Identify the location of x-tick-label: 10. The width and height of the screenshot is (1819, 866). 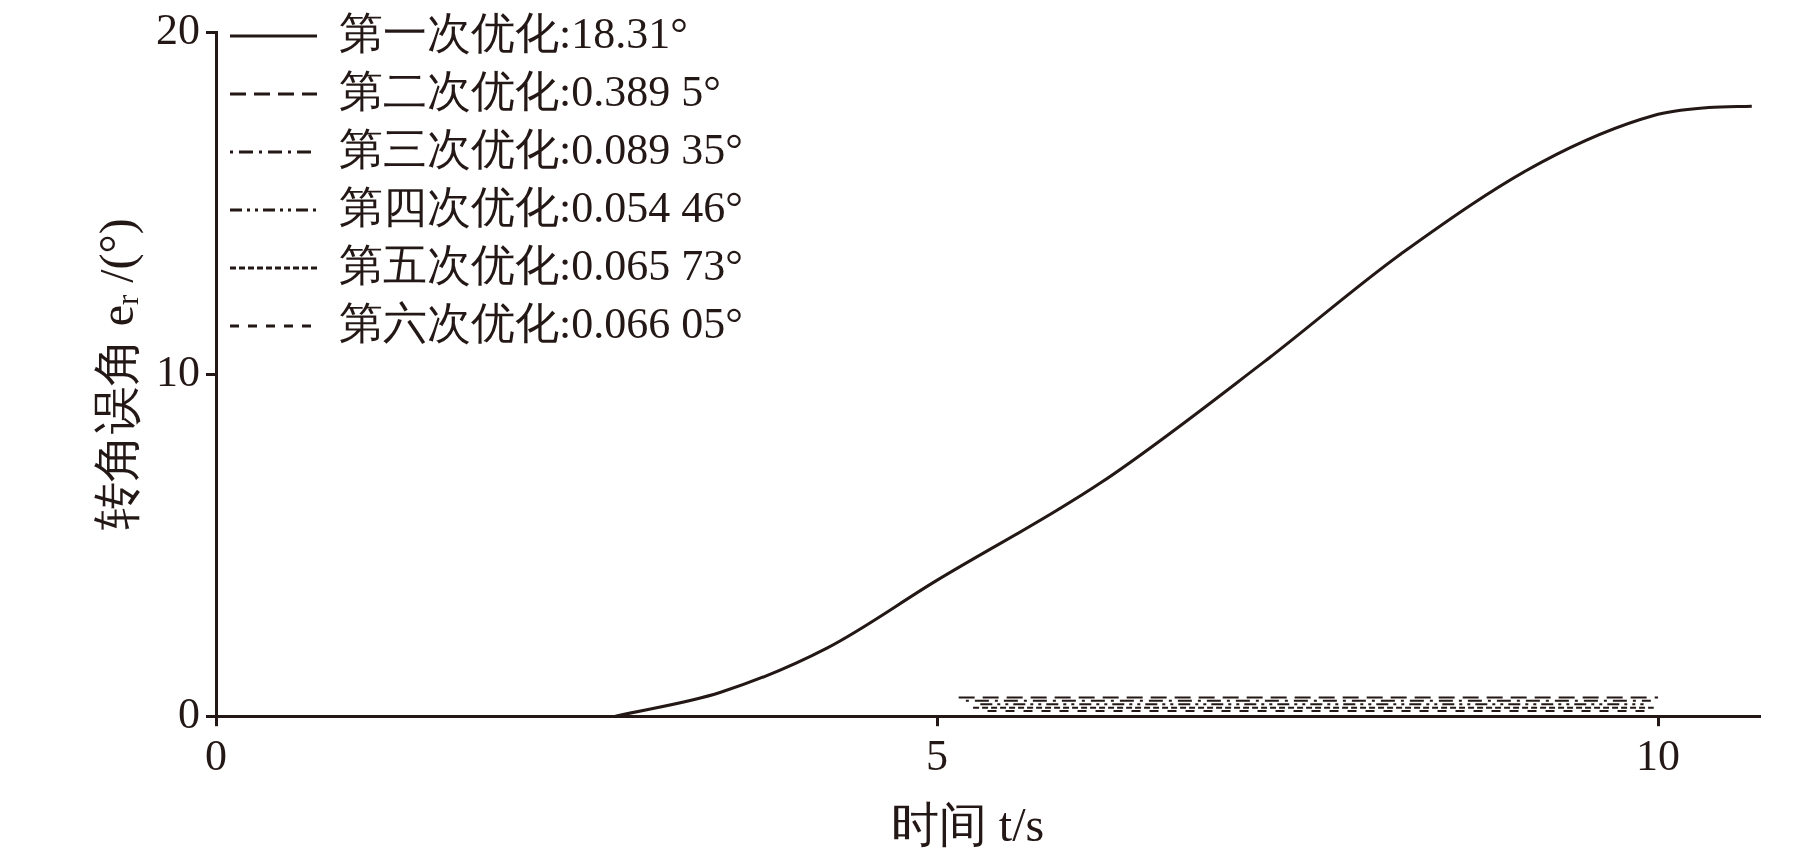
(1658, 756).